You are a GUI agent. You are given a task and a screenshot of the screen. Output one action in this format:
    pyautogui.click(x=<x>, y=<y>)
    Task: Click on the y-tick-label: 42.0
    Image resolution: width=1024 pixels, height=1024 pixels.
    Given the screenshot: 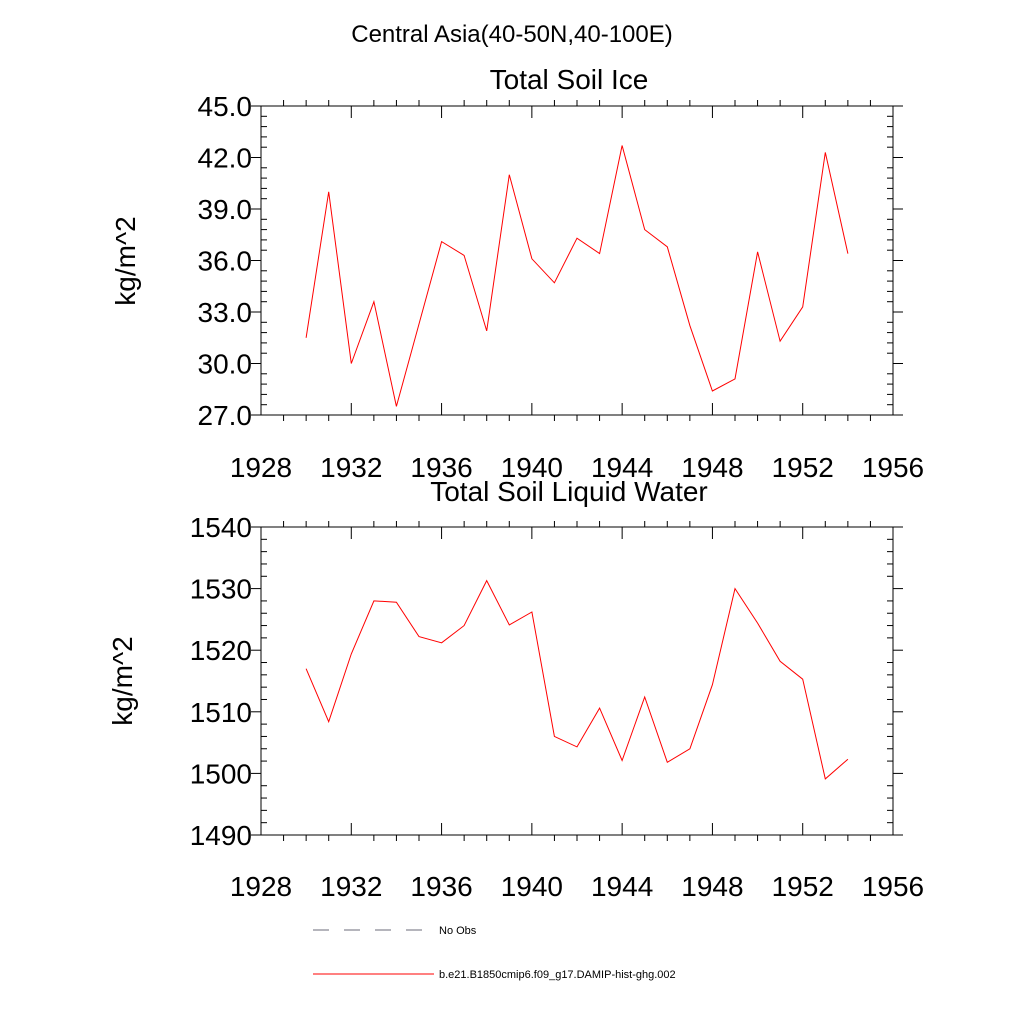 What is the action you would take?
    pyautogui.click(x=225, y=158)
    